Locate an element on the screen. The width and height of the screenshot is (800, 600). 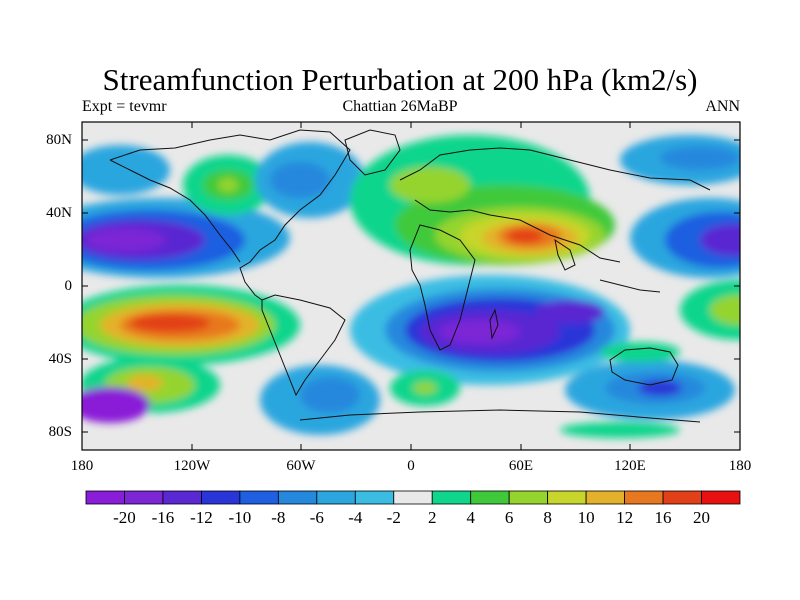
lon-label-120e: 120E is located at coordinates (630, 466).